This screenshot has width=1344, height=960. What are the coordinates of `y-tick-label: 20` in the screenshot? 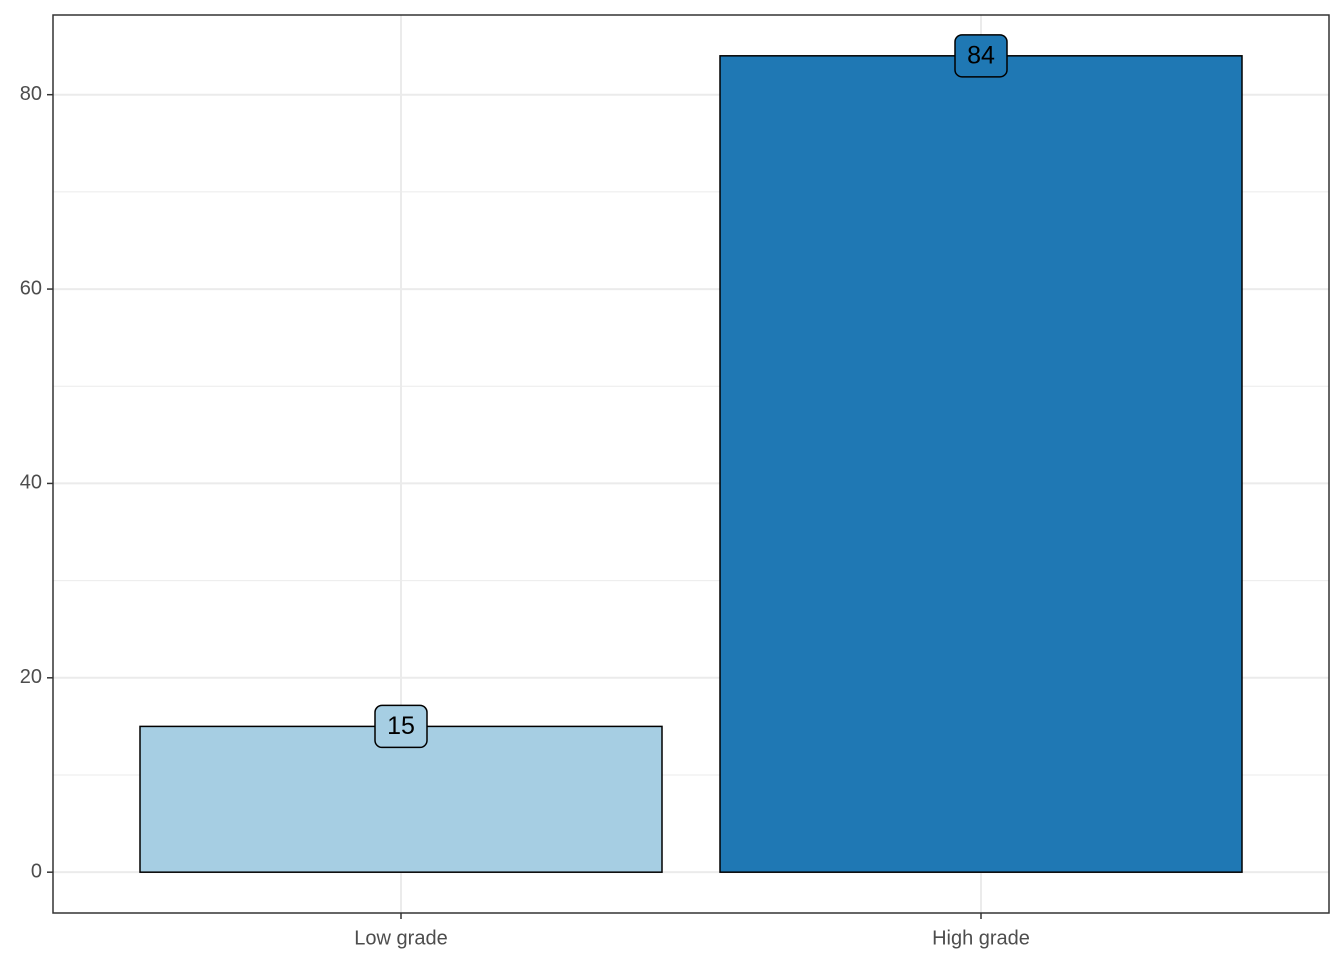 It's located at (31, 677).